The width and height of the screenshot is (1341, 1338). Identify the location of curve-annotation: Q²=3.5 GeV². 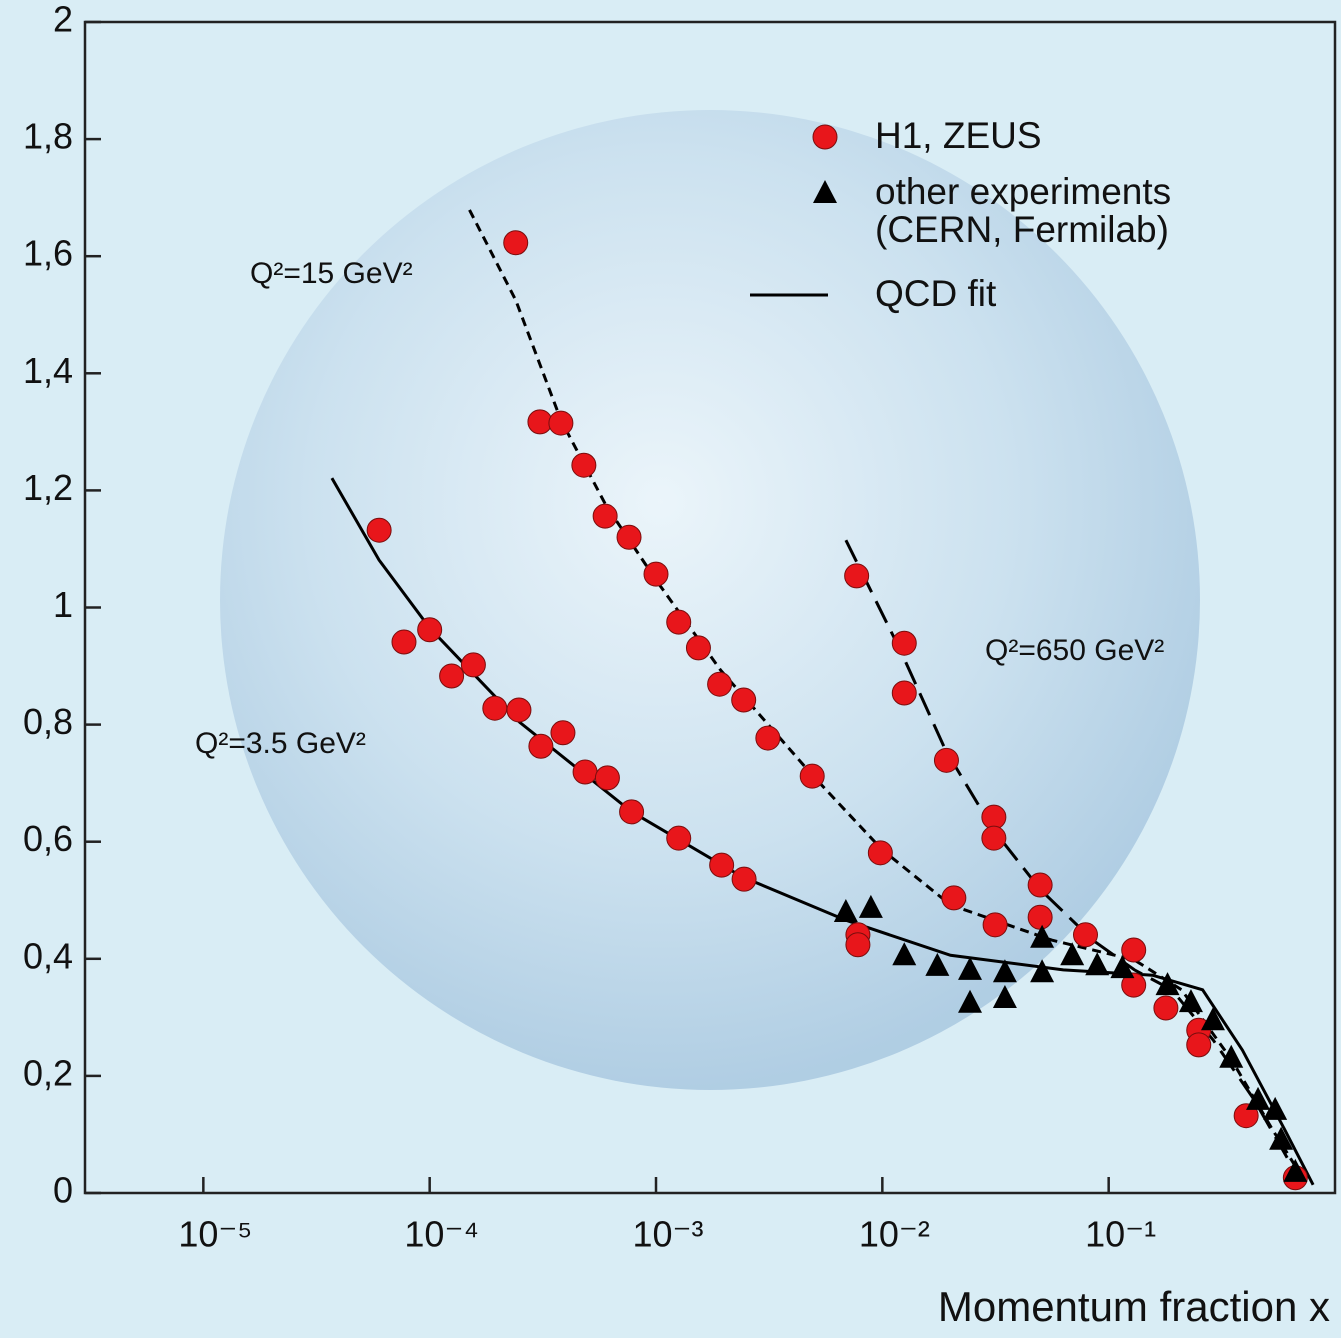
(280, 743).